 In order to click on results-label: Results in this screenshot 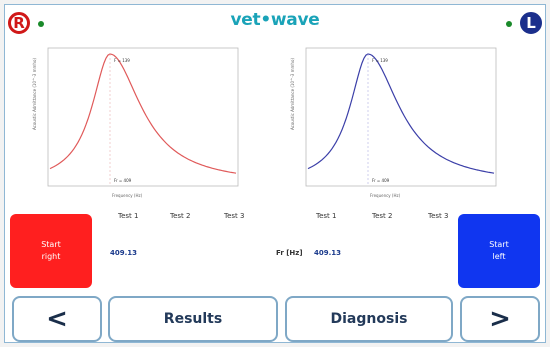, I will do `click(193, 319)`.